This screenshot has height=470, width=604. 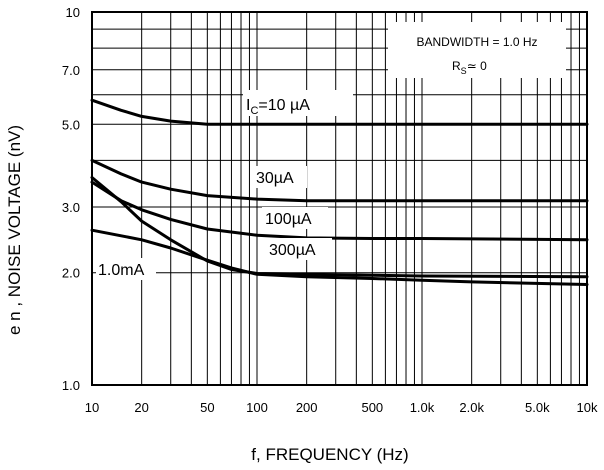 I want to click on x-tick-label: 500, so click(x=372, y=407).